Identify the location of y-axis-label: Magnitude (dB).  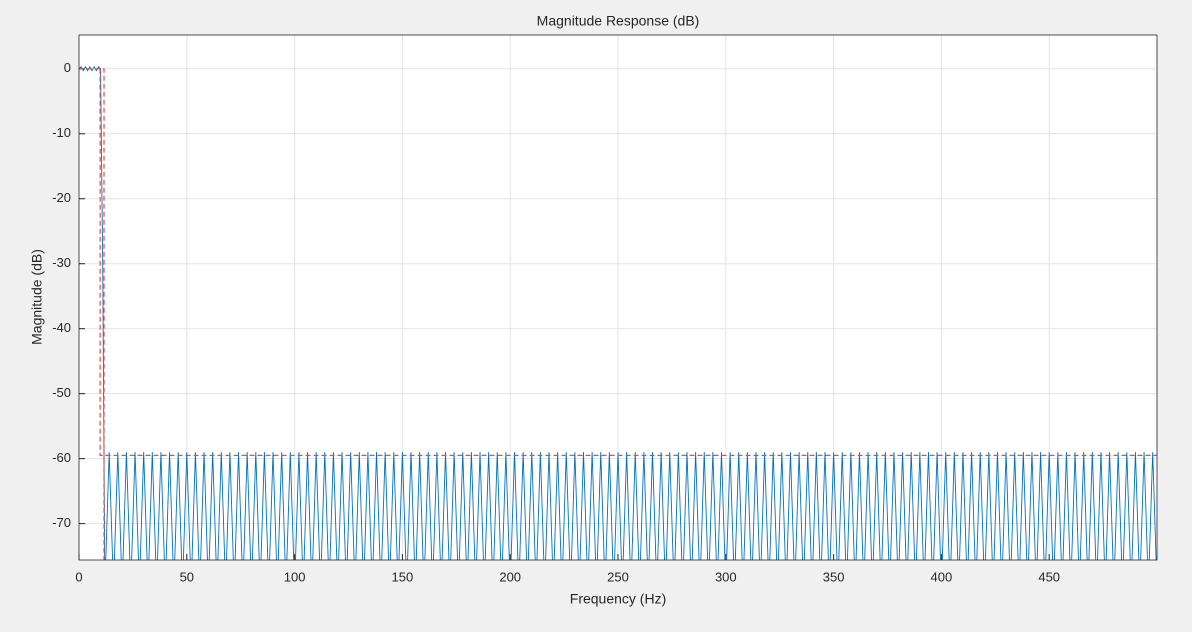
(37, 297).